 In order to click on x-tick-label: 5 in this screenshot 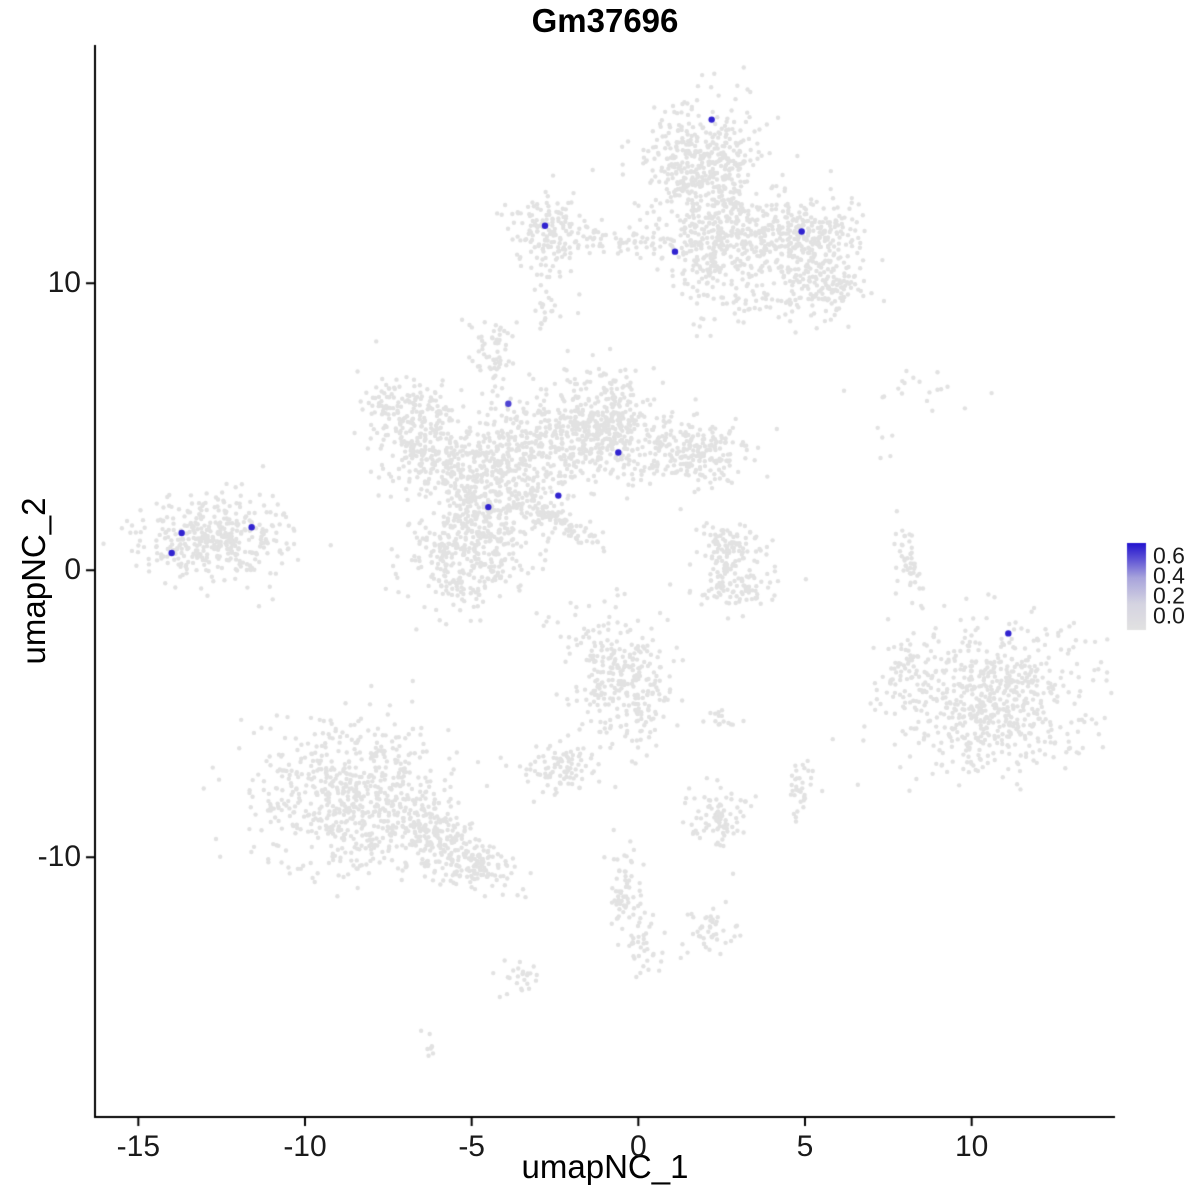, I will do `click(805, 1146)`.